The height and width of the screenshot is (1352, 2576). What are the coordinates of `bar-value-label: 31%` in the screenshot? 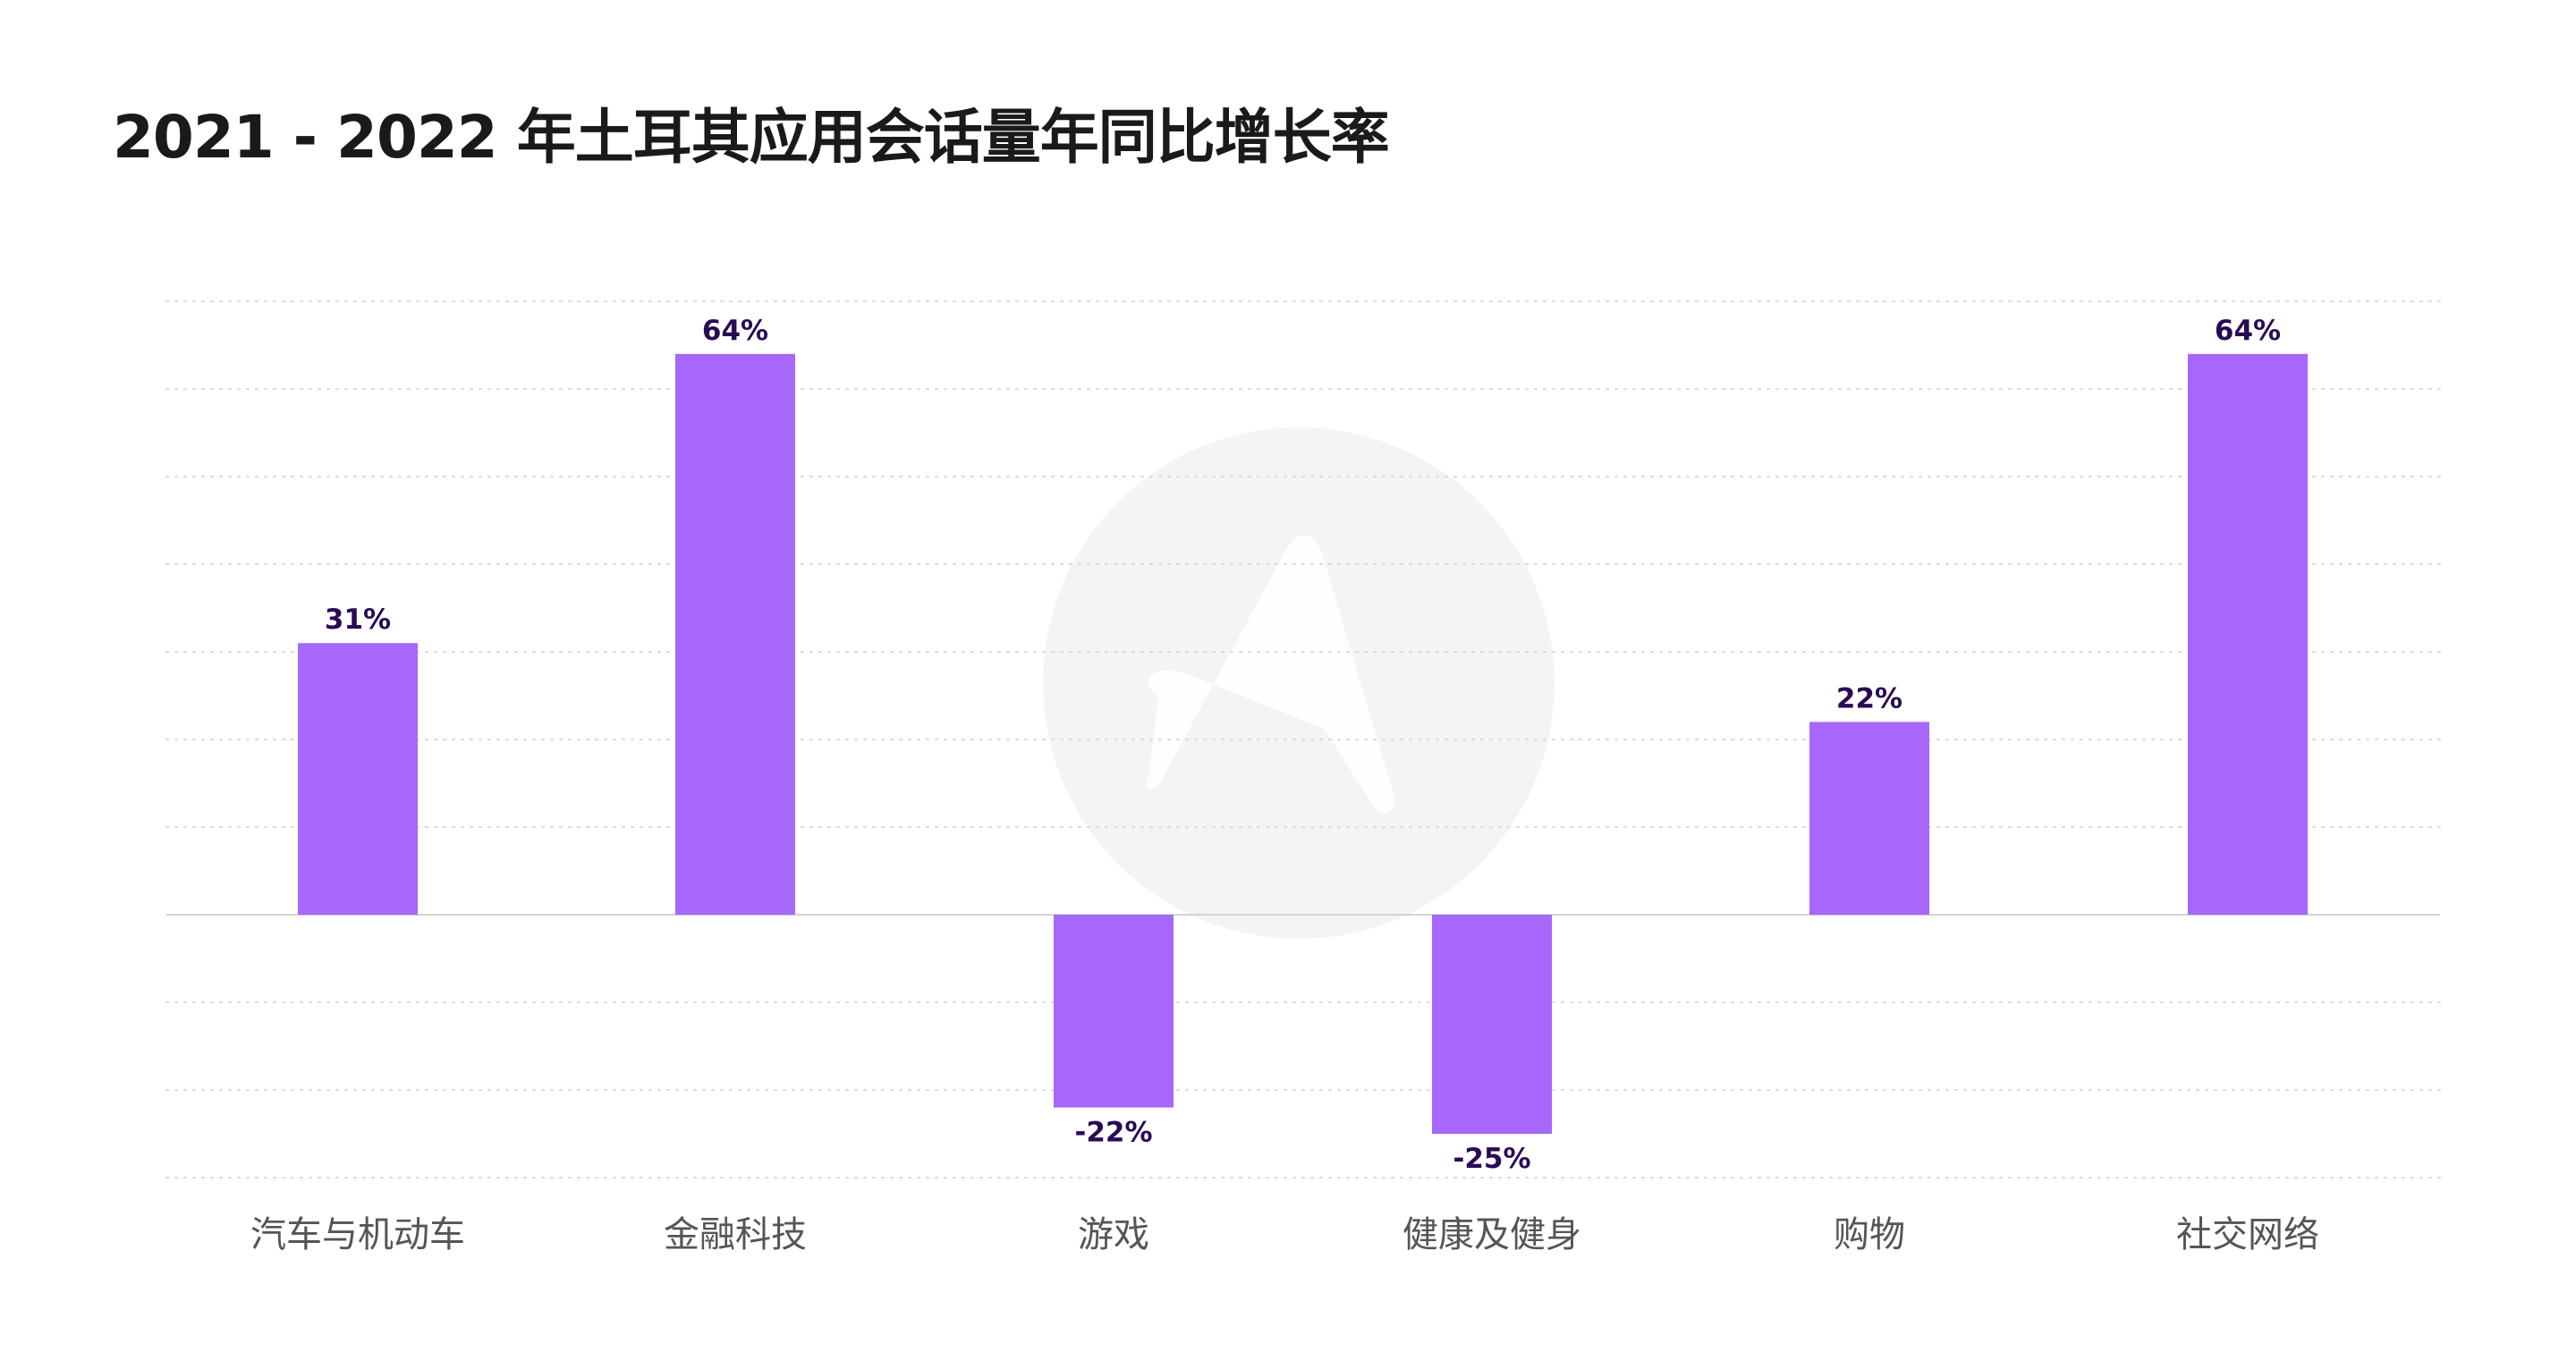 It's located at (358, 620).